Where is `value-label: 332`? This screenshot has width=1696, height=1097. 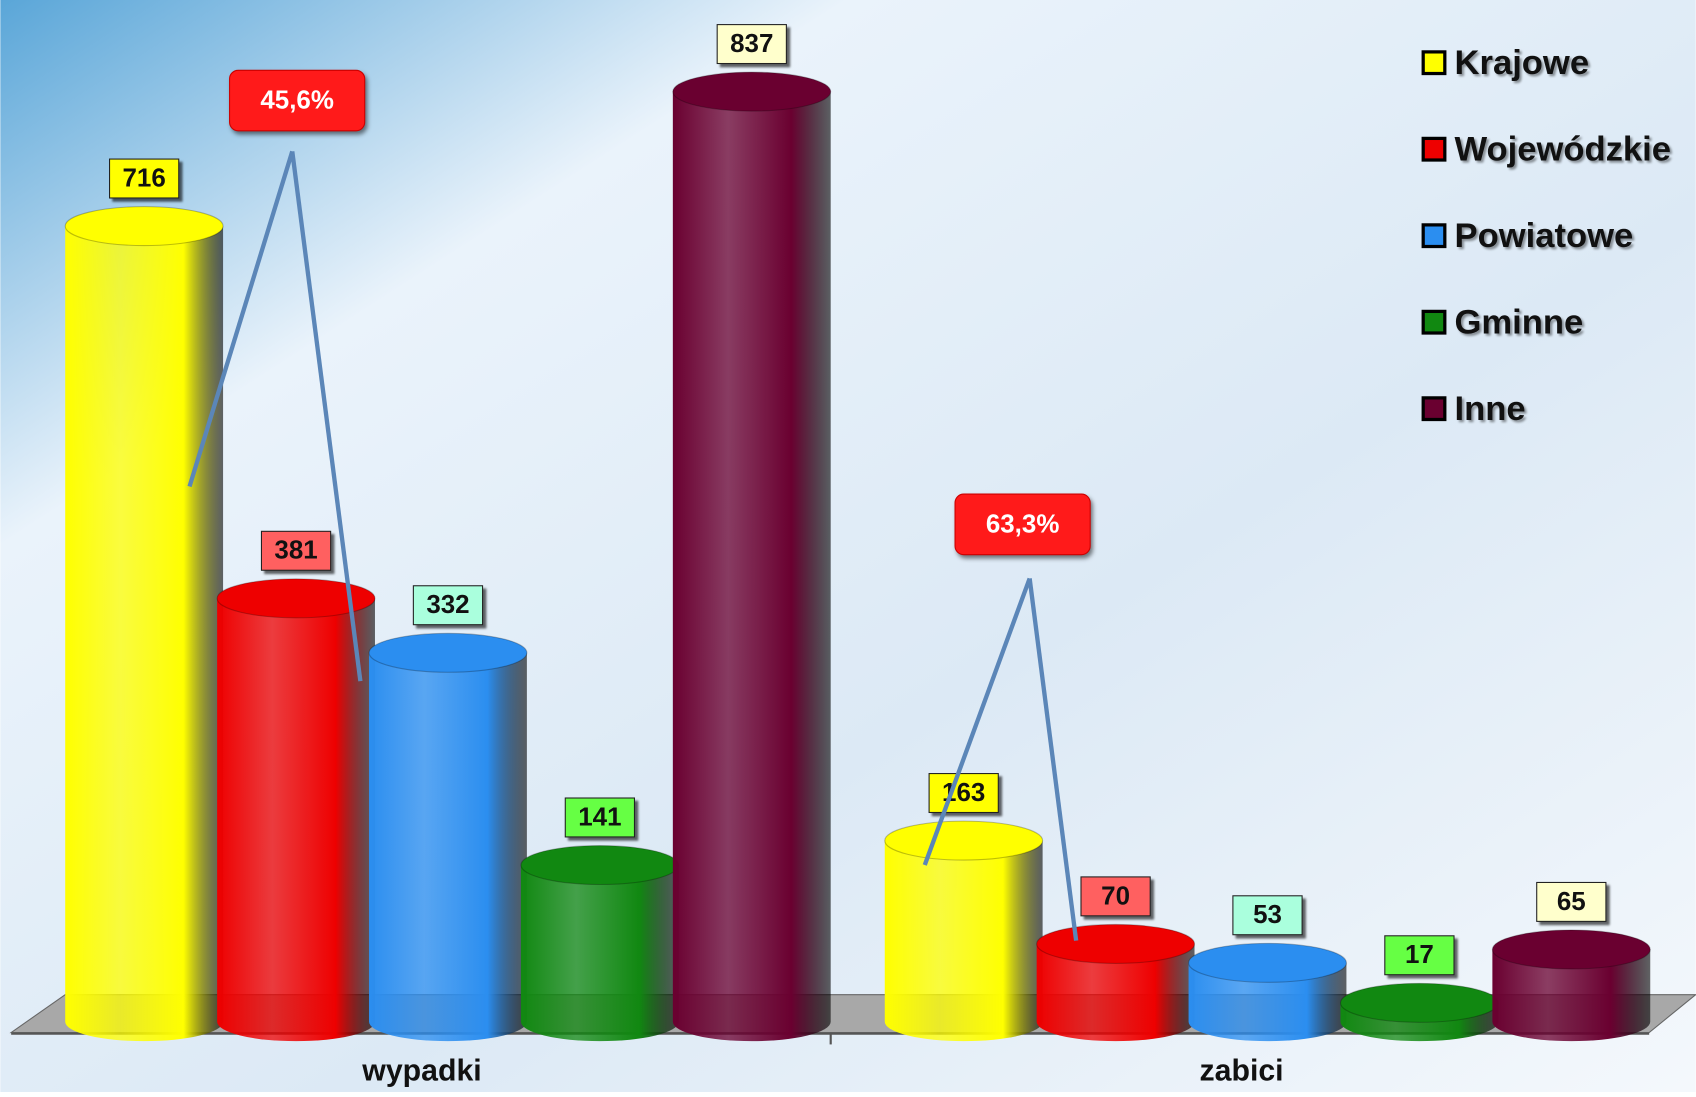 value-label: 332 is located at coordinates (447, 605).